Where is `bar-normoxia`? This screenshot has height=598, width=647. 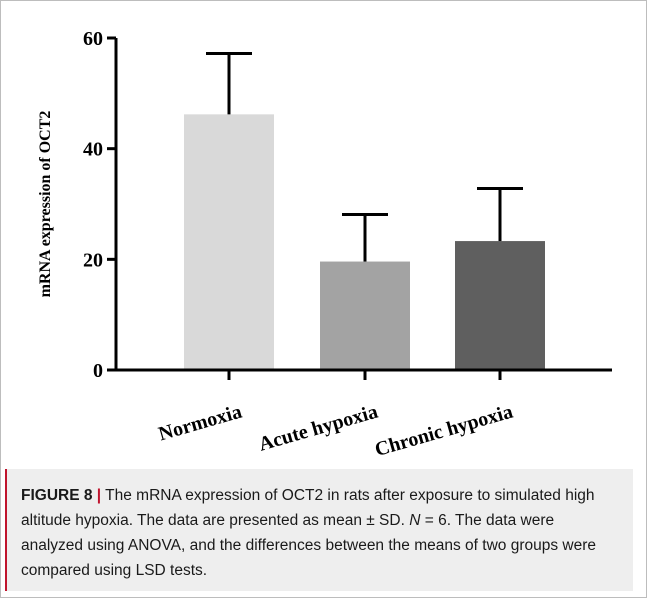
bar-normoxia is located at coordinates (229, 242).